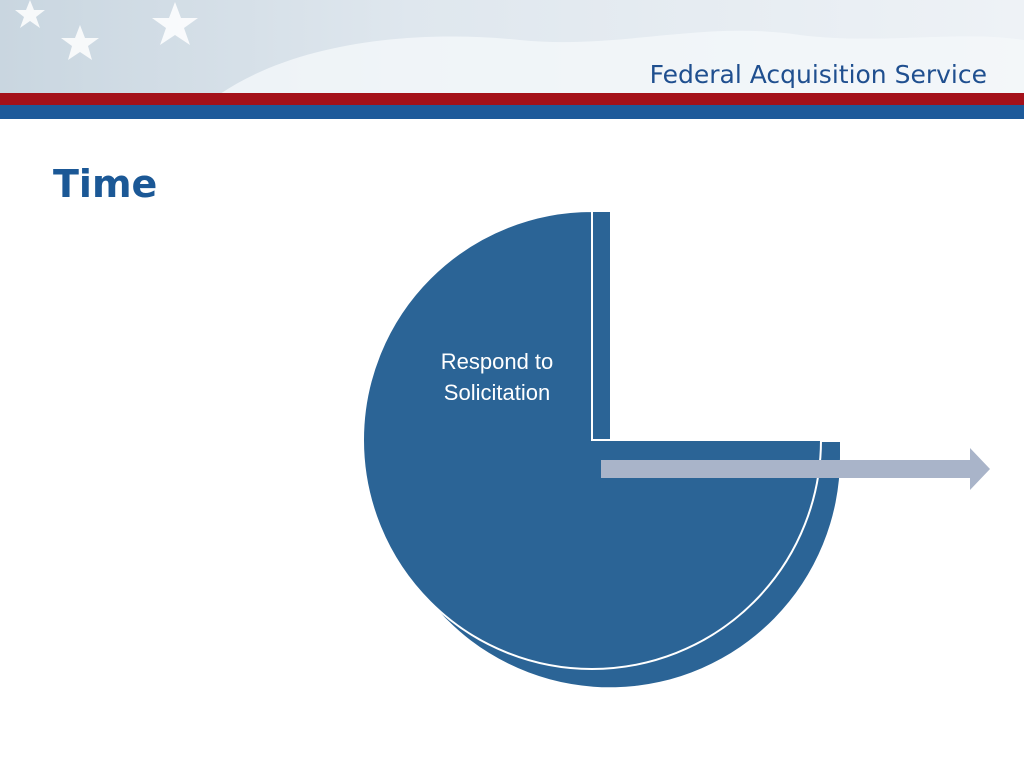 This screenshot has height=768, width=1024. Describe the element at coordinates (818, 74) in the screenshot. I see `organization: Federal Acquisition Service` at that location.